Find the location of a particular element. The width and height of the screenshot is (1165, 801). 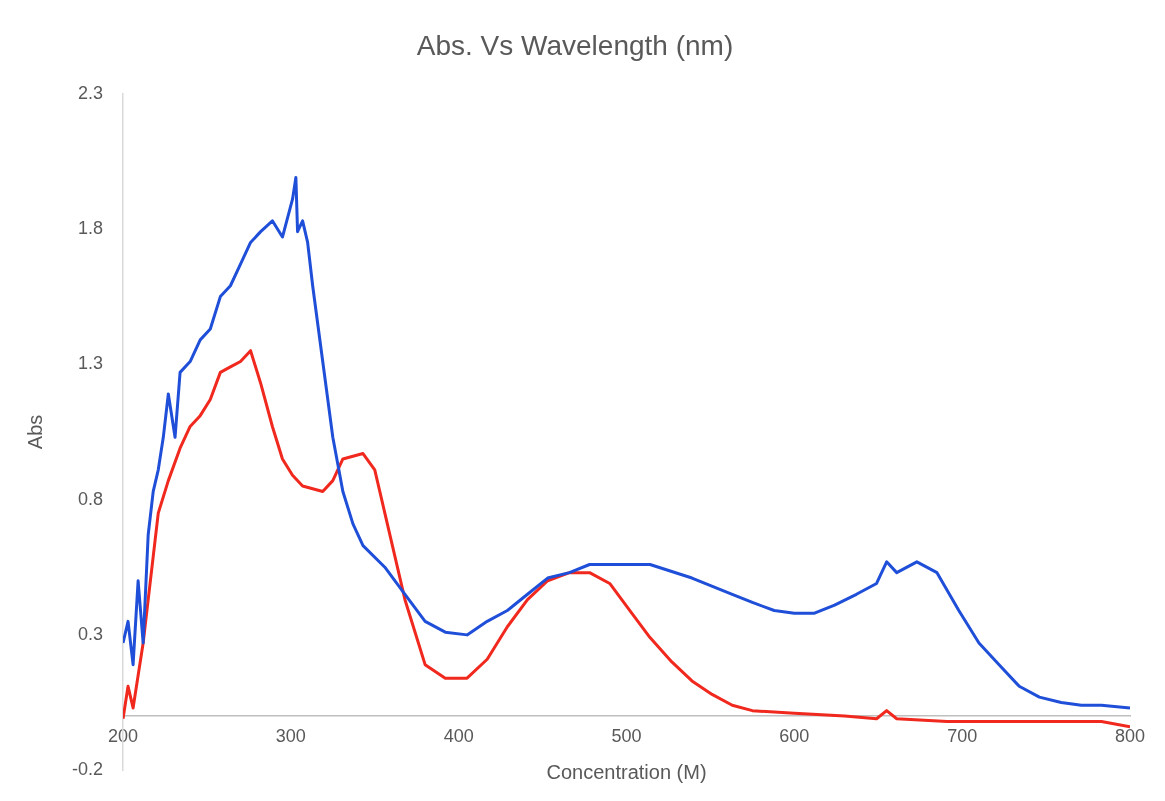

y-tick-label: -0.2 is located at coordinates (87, 769).